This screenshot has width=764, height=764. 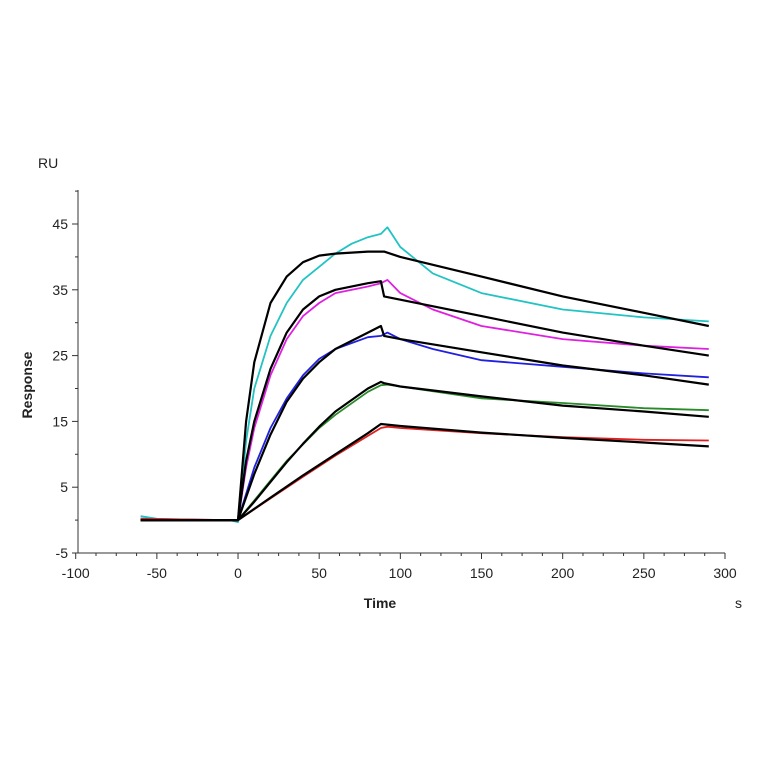 What do you see at coordinates (62, 553) in the screenshot?
I see `y-tick-label: -5` at bounding box center [62, 553].